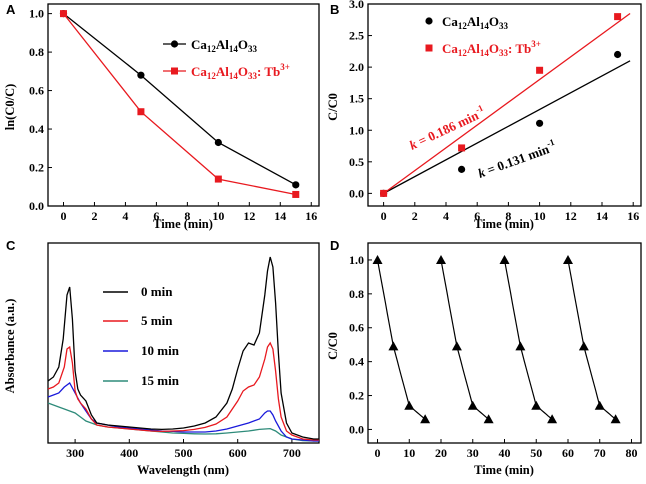 This screenshot has width=646, height=484. I want to click on x-tick-label: 40, so click(505, 453).